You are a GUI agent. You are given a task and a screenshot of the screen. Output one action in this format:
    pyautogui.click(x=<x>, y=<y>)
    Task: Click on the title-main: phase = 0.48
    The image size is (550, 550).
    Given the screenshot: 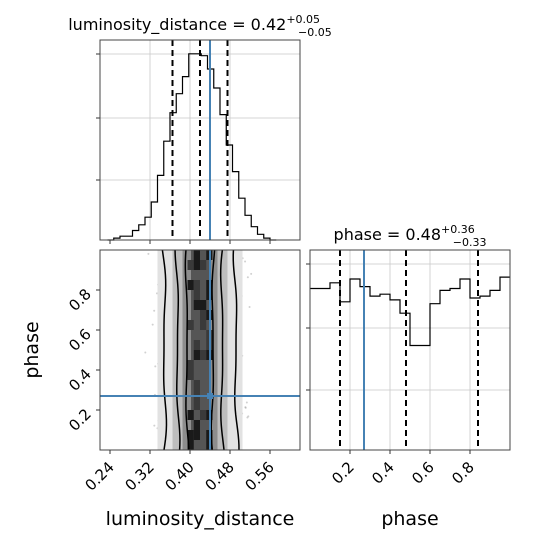 What is the action you would take?
    pyautogui.click(x=387, y=234)
    